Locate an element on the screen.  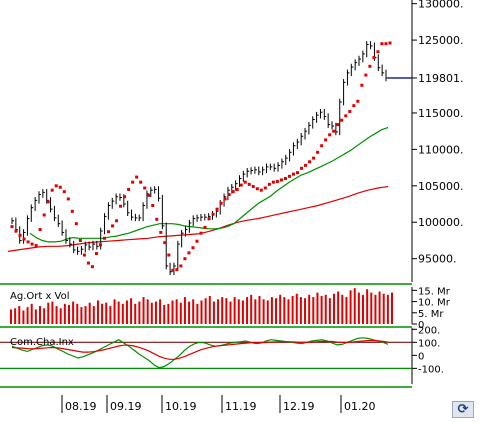
oscillator-panel: 200. 100. 0 -100. Com.Cha.Inx is located at coordinates (222, 354).